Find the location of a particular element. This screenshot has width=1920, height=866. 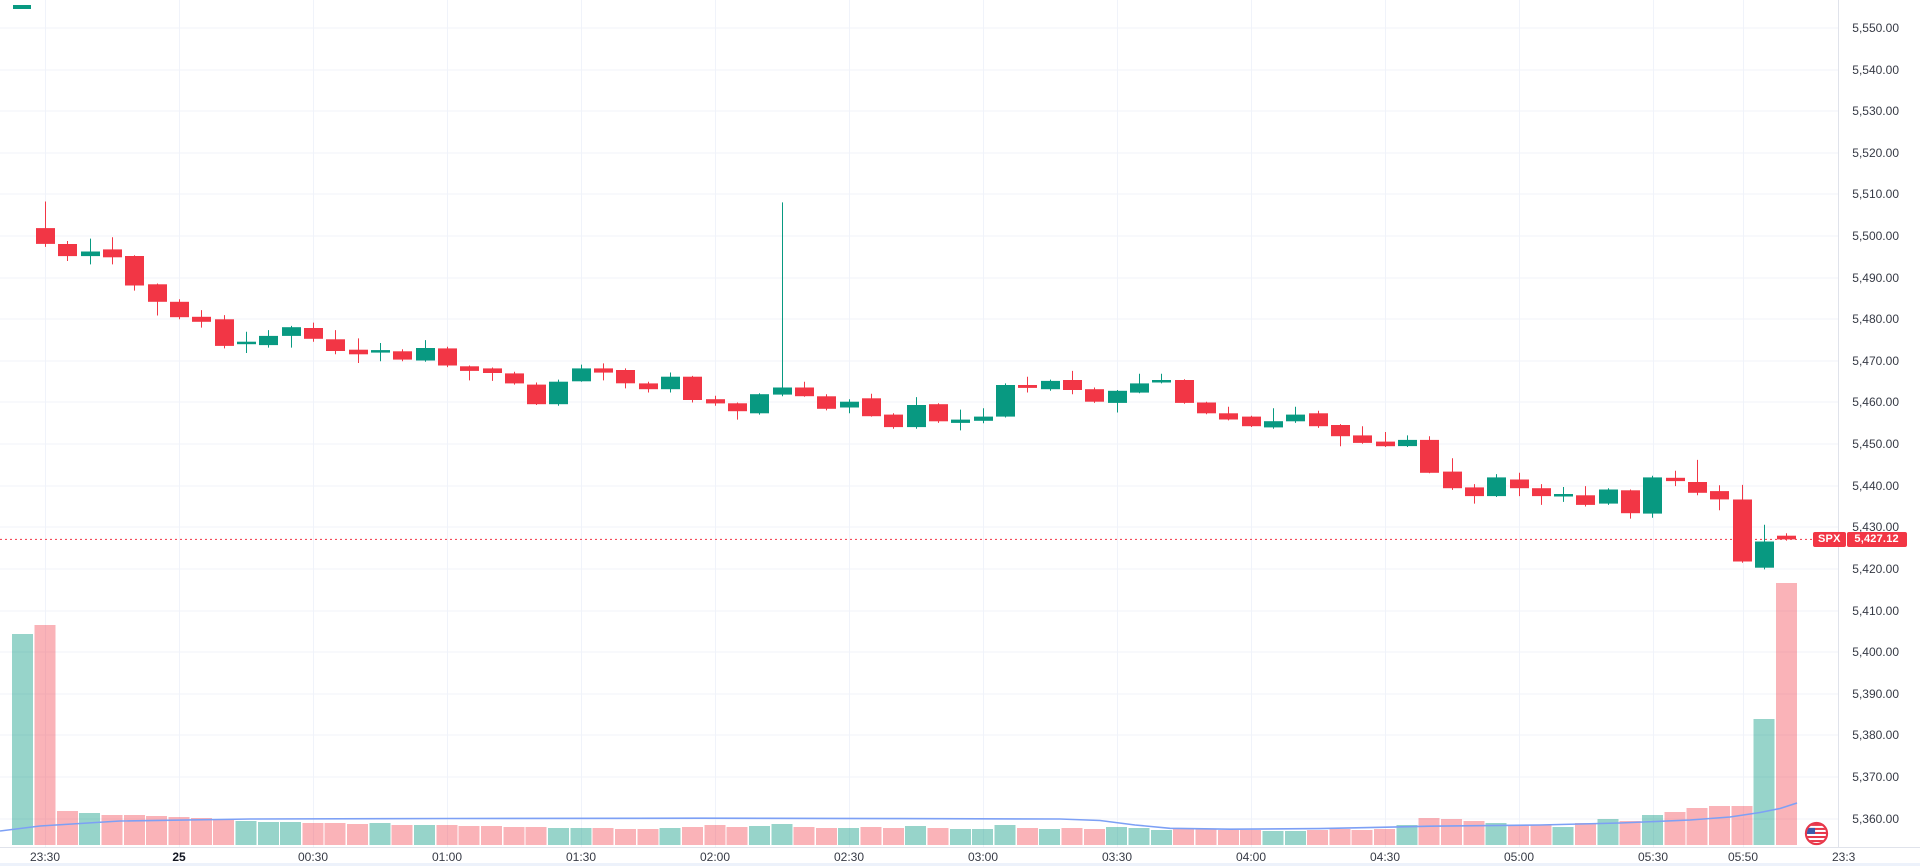

price-axis-label: 5,400.00 is located at coordinates (1875, 652).